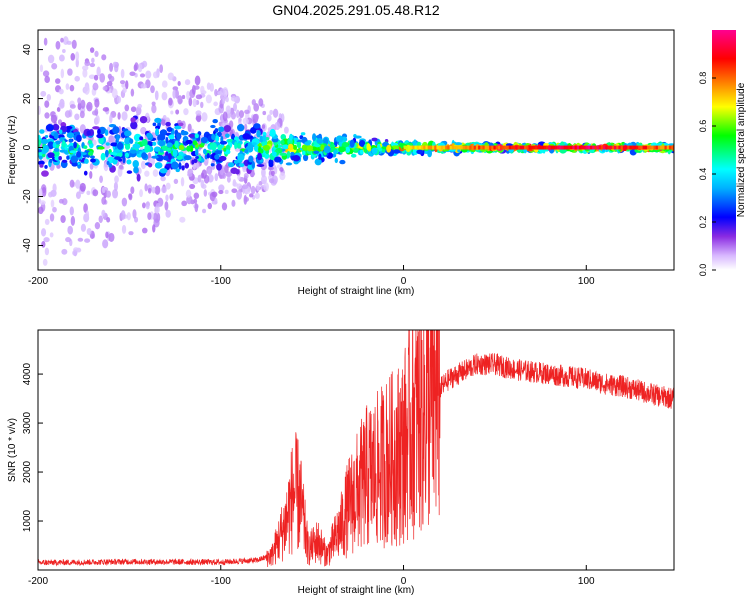  I want to click on snr-x-ticks: -200 -100 0 100, so click(311, 576).